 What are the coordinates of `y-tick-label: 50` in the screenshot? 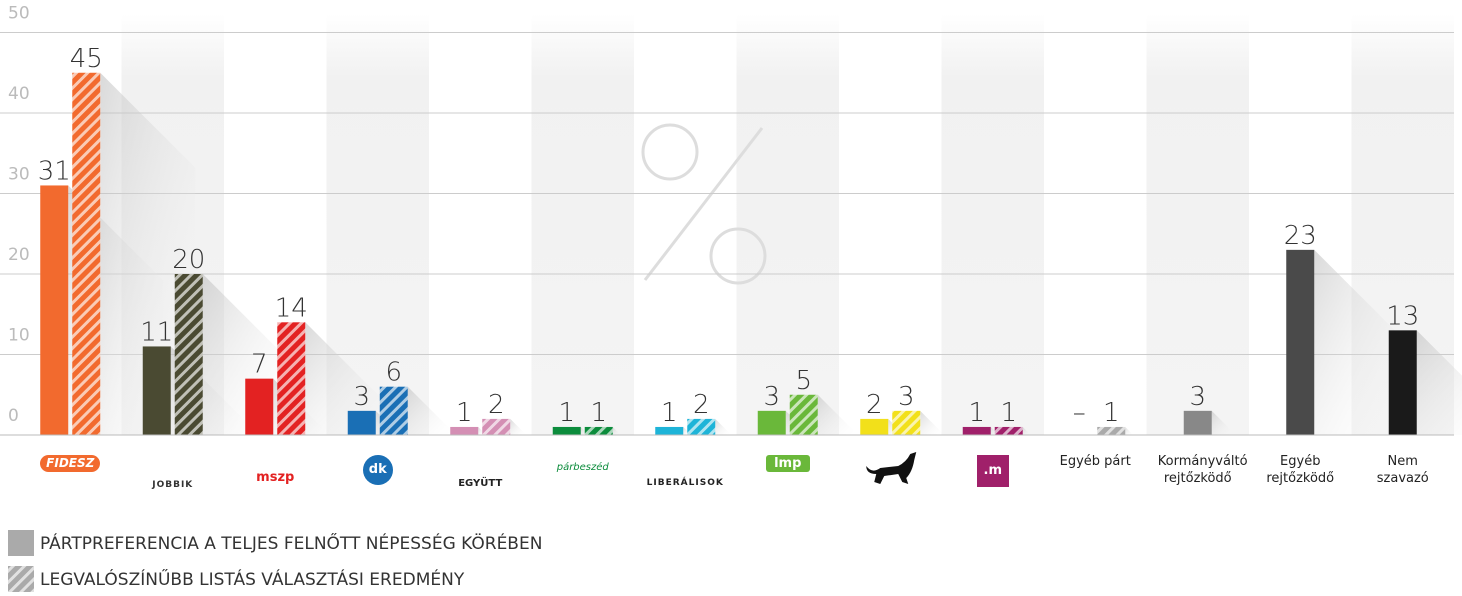 It's located at (19, 14).